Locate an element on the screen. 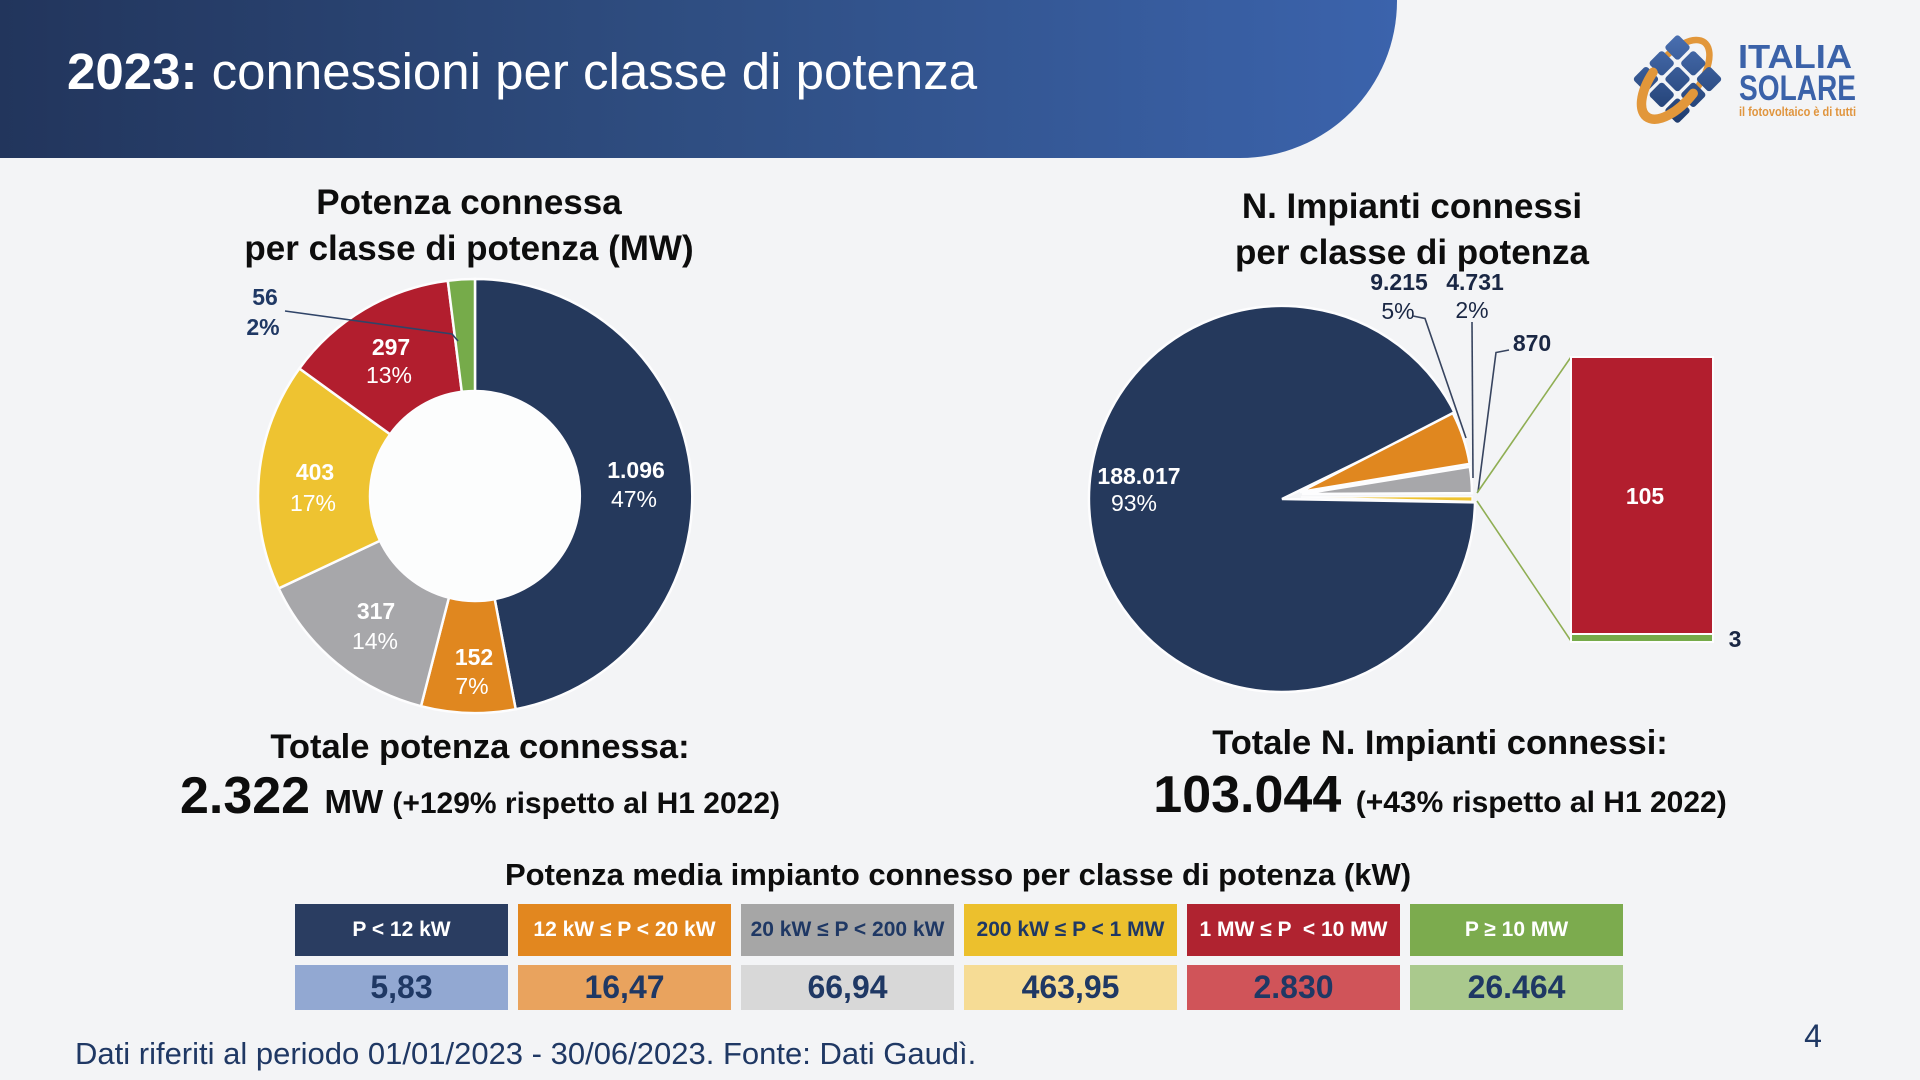 This screenshot has height=1080, width=1920. svg-text: 5% is located at coordinates (1397, 311).